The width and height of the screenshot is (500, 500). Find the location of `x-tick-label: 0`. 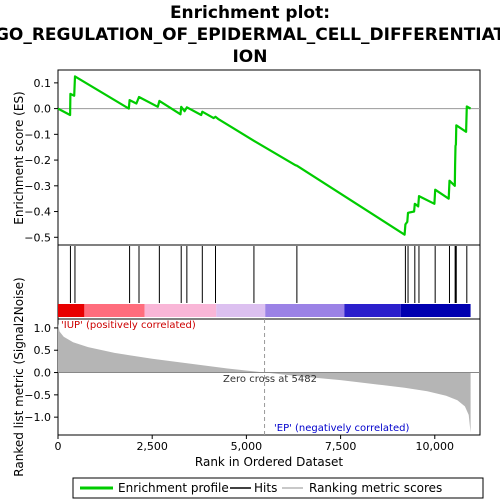

x-tick-label: 0 is located at coordinates (58, 446).